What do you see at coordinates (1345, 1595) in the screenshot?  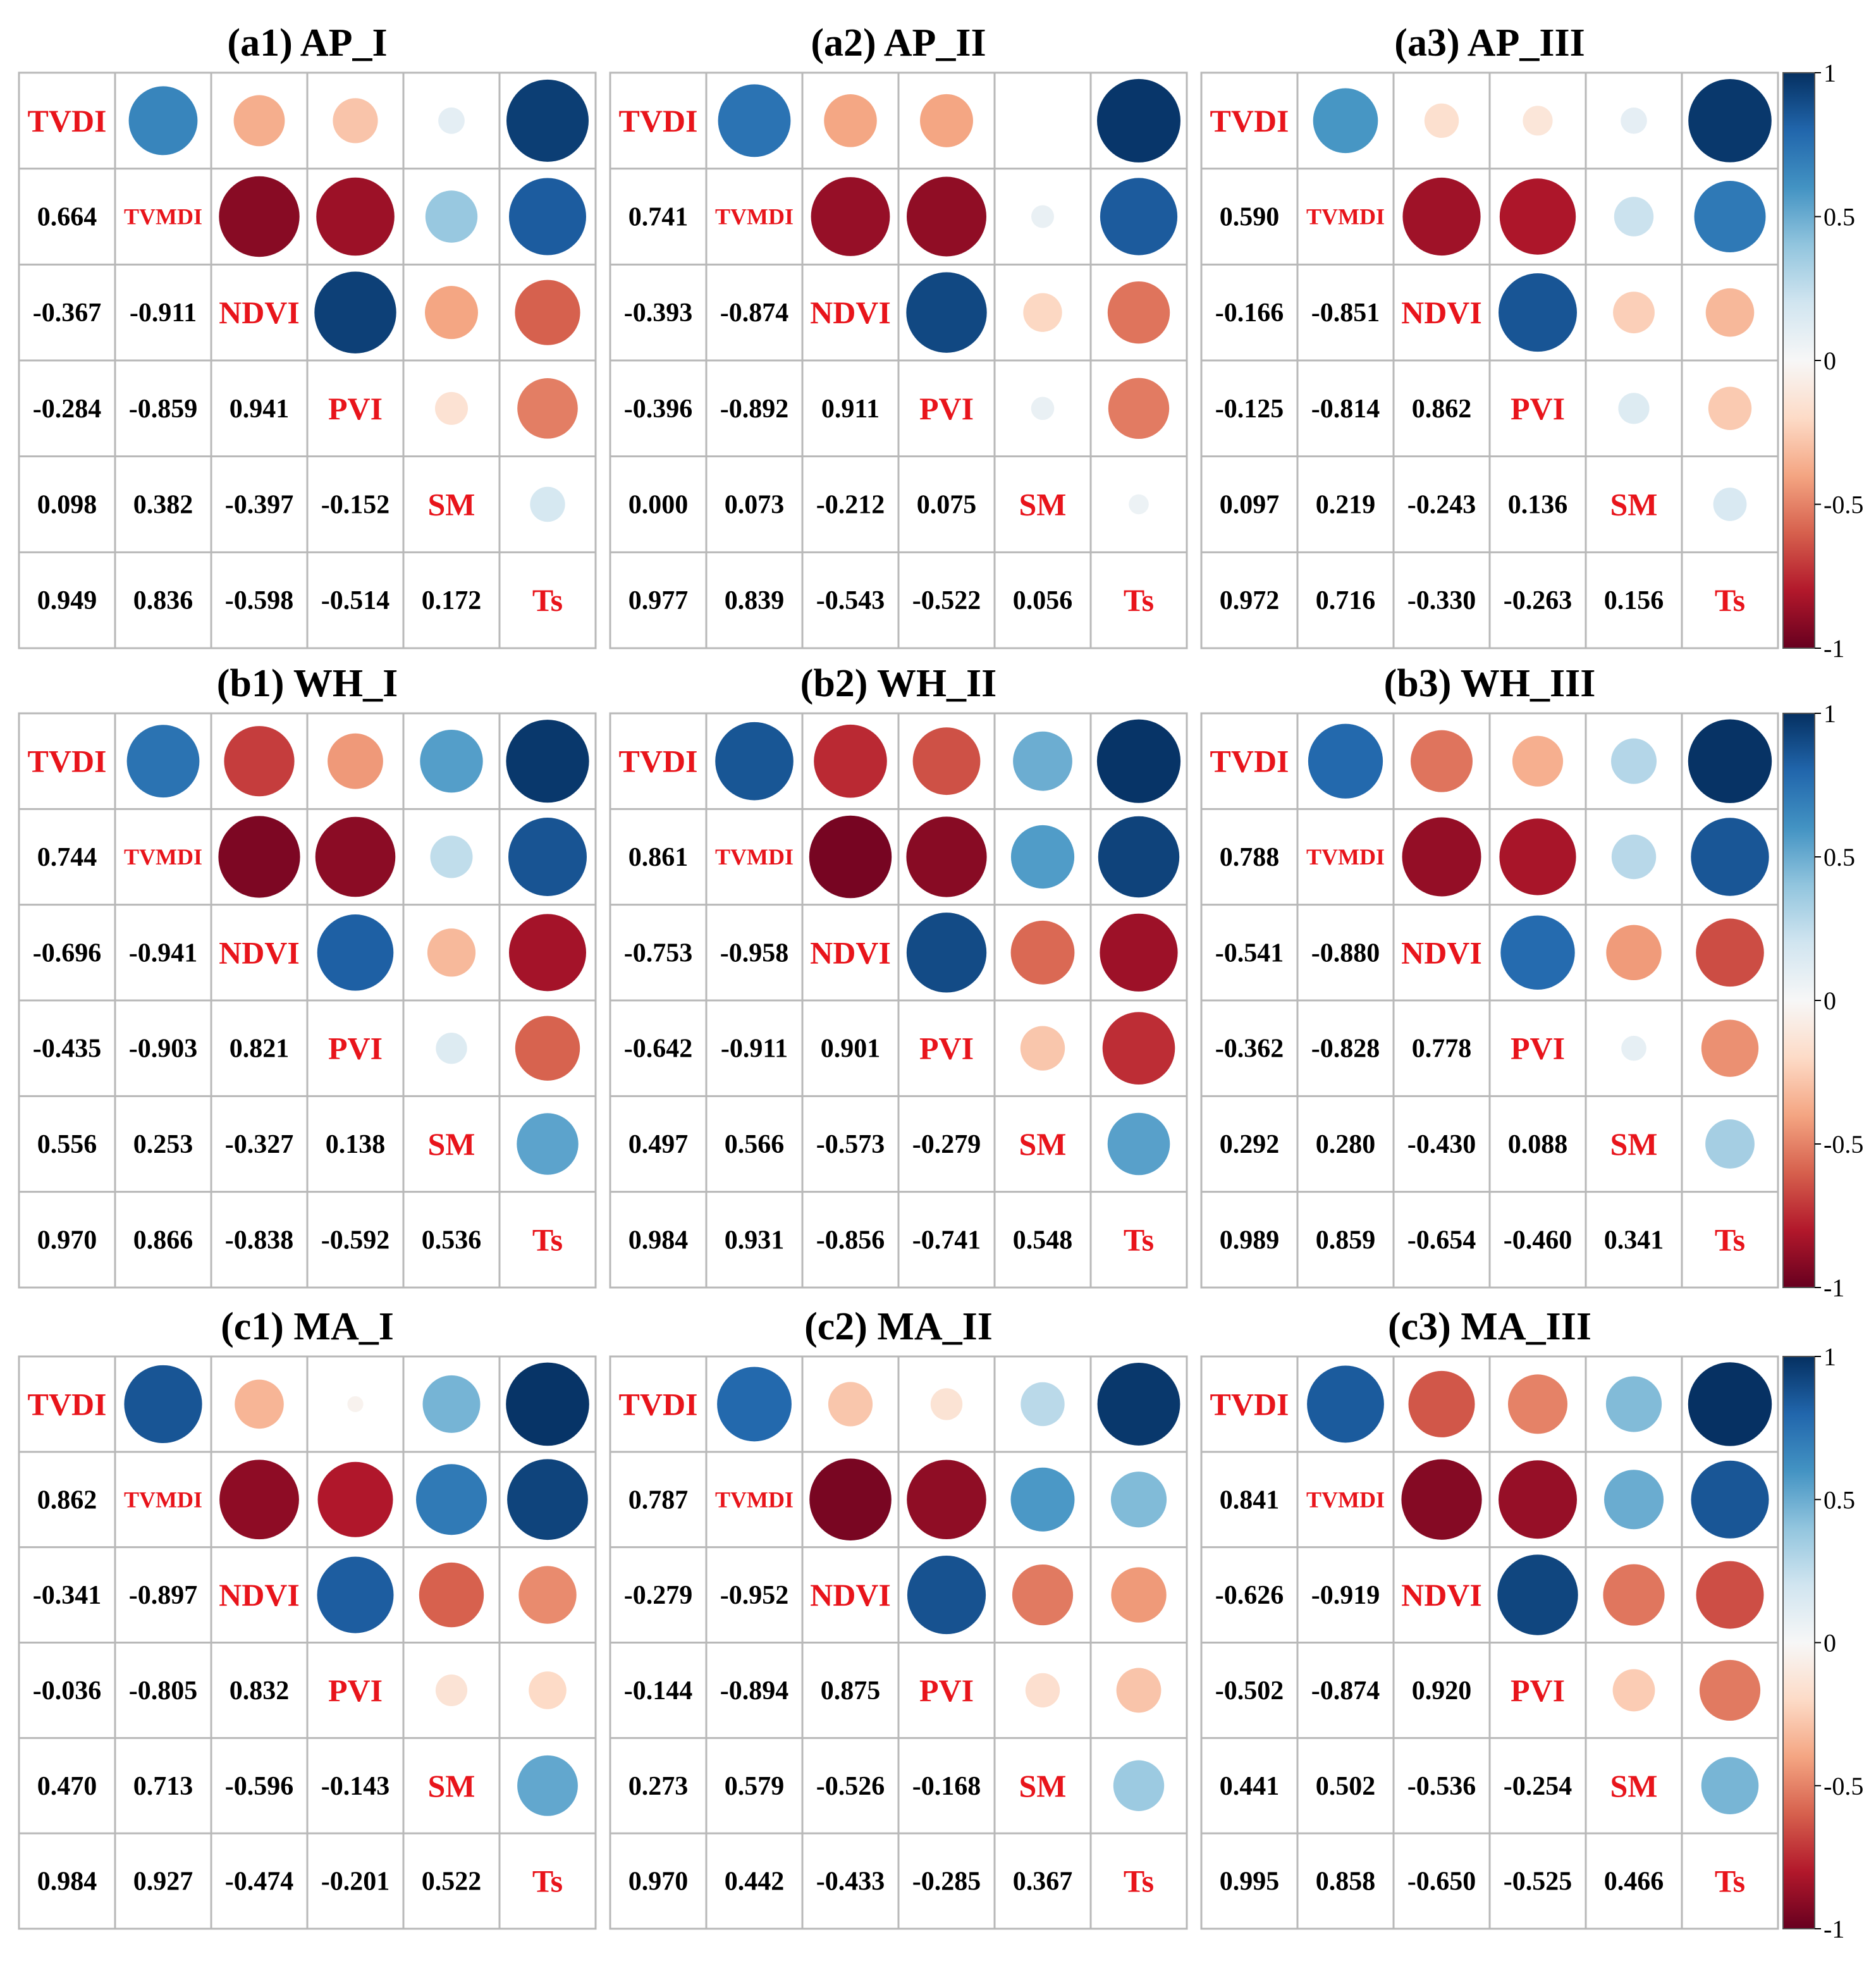 I see `correlation-value: -0.919` at bounding box center [1345, 1595].